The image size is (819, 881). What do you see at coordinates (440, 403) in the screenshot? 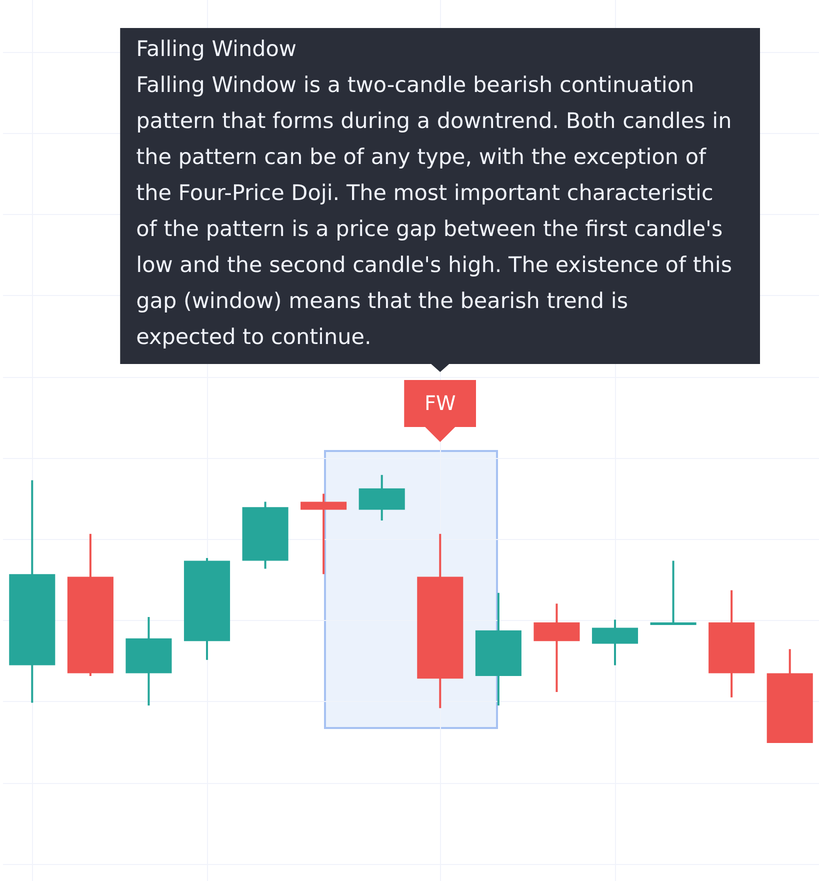
I see `text: FW` at bounding box center [440, 403].